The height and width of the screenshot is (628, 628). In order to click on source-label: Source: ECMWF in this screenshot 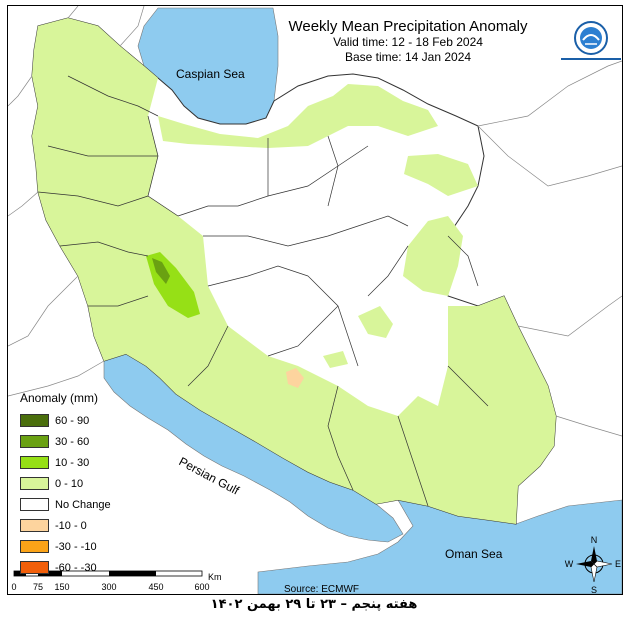, I will do `click(322, 589)`.